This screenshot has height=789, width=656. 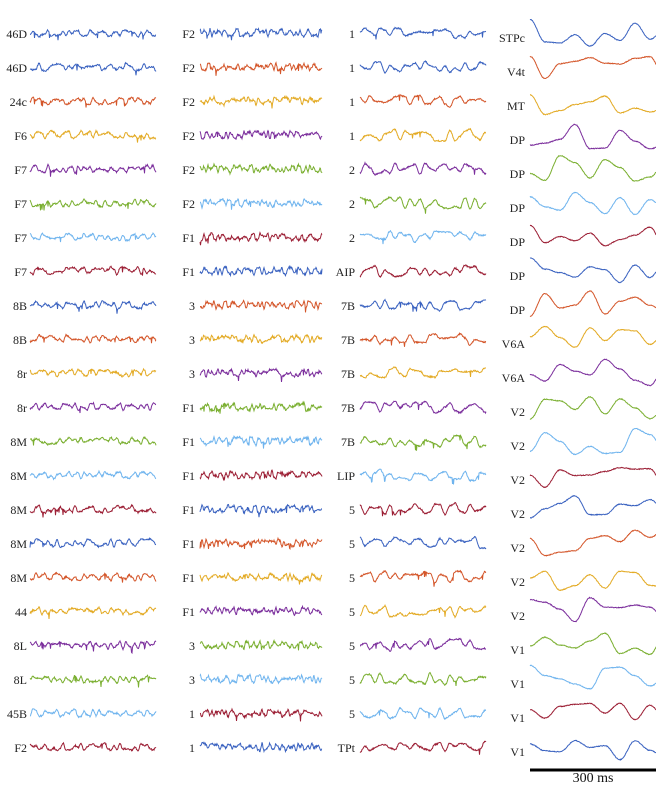 I want to click on trace-label: 44, so click(x=21, y=612).